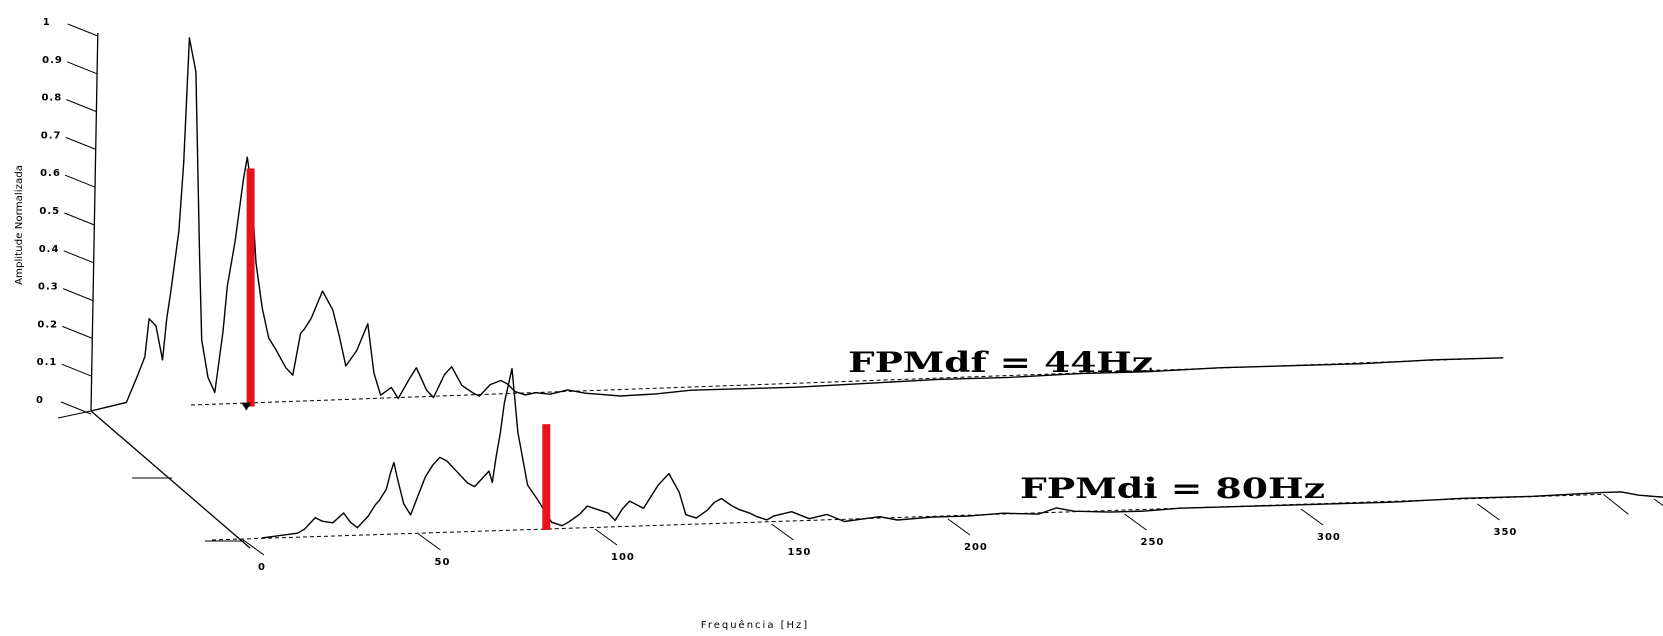  What do you see at coordinates (800, 552) in the screenshot?
I see `x-tick-label: 150` at bounding box center [800, 552].